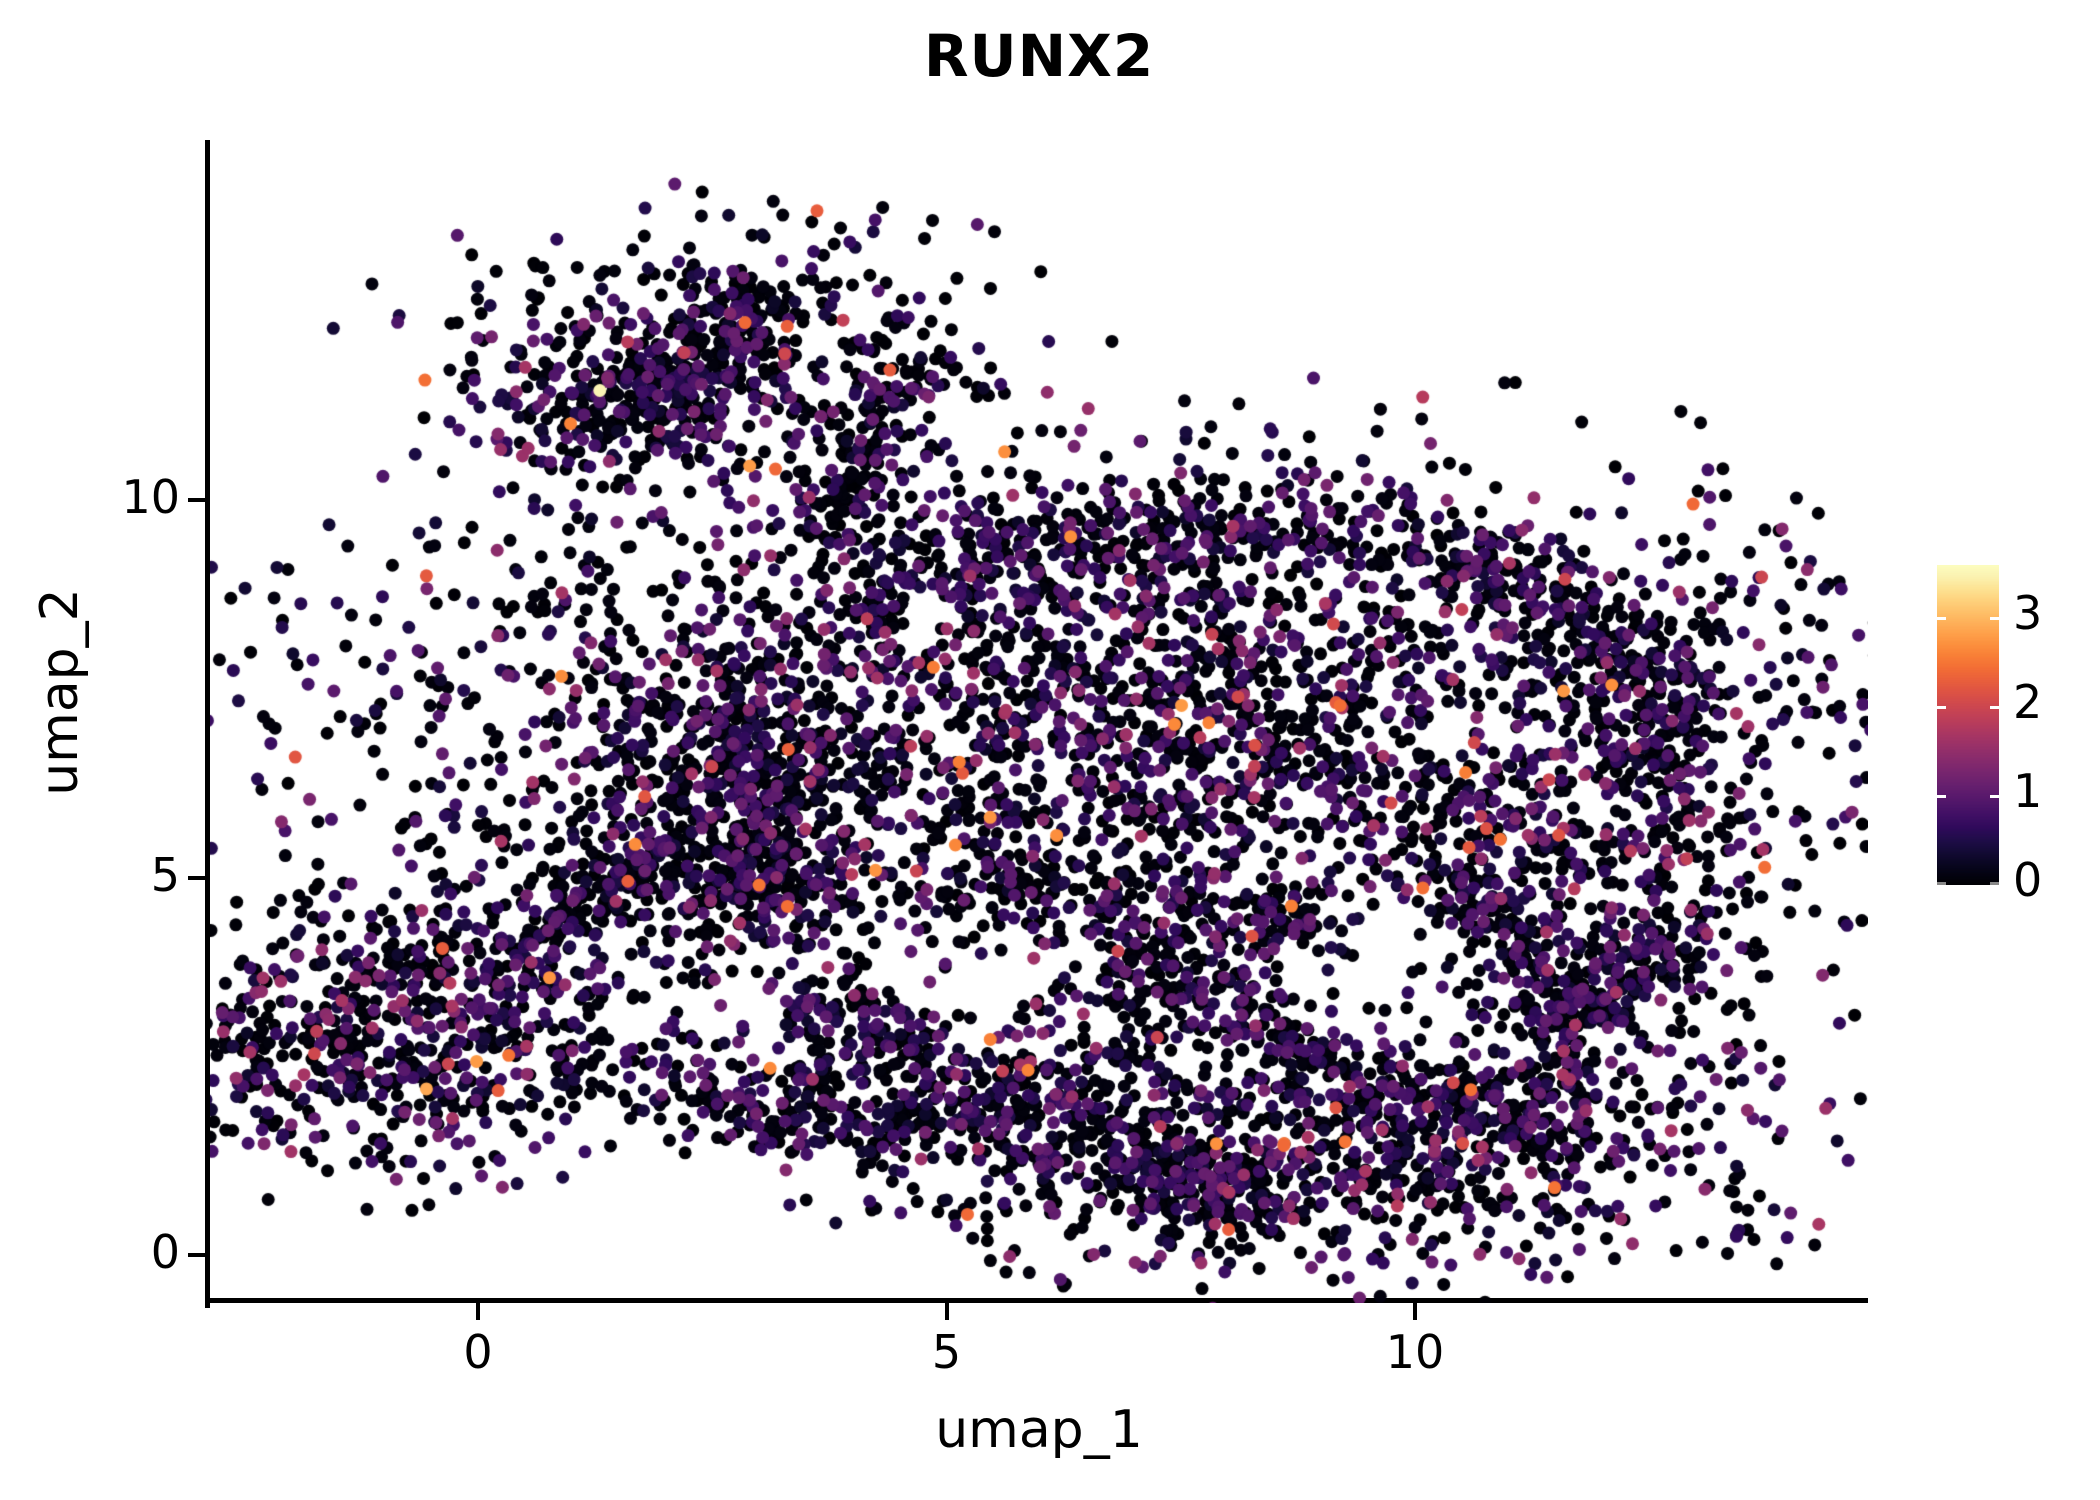  I want to click on x-tick-label: 10, so click(1415, 1352).